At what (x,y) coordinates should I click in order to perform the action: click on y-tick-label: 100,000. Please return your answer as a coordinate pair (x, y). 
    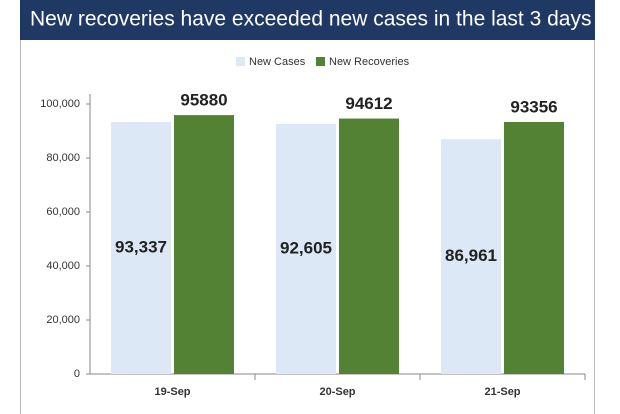
    Looking at the image, I should click on (60, 104).